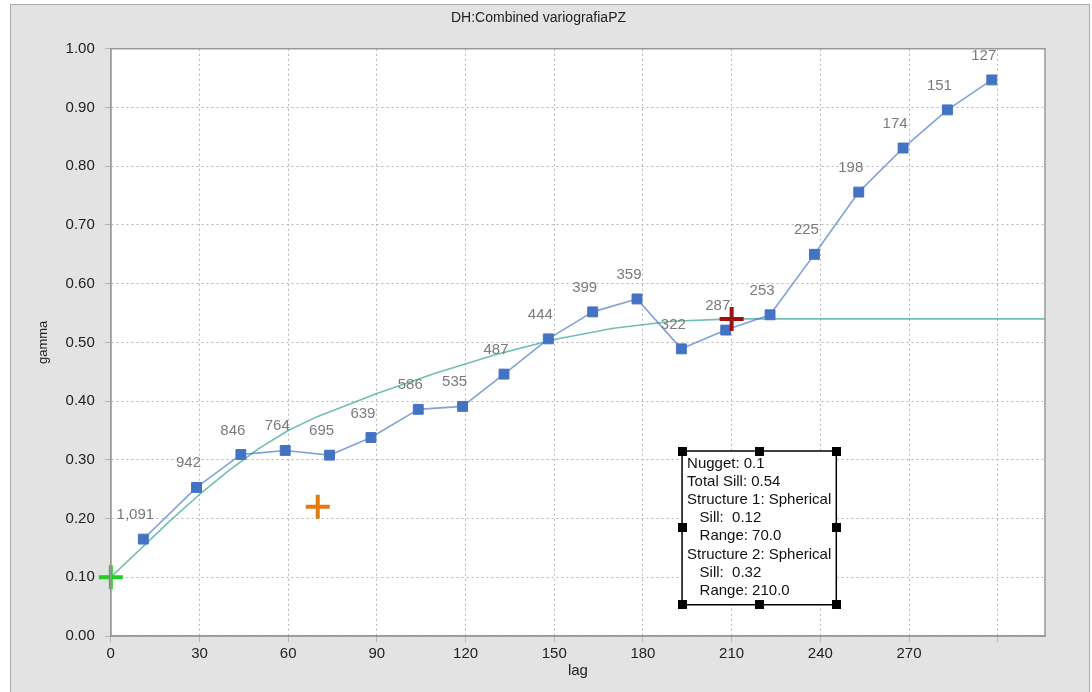 This screenshot has width=1092, height=692. What do you see at coordinates (466, 653) in the screenshot?
I see `x-tick-label: 120` at bounding box center [466, 653].